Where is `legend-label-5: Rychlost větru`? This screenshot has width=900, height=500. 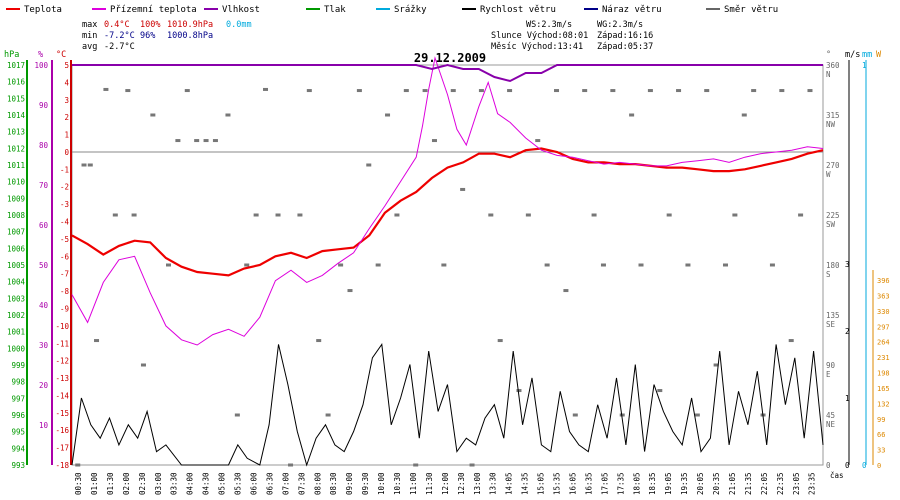 legend-label-5: Rychlost větru is located at coordinates (518, 10).